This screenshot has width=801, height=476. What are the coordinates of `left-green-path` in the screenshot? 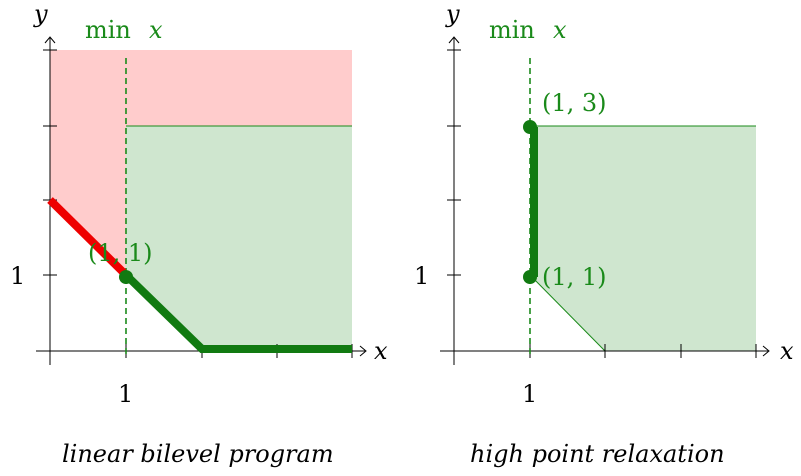 It's located at (237, 312).